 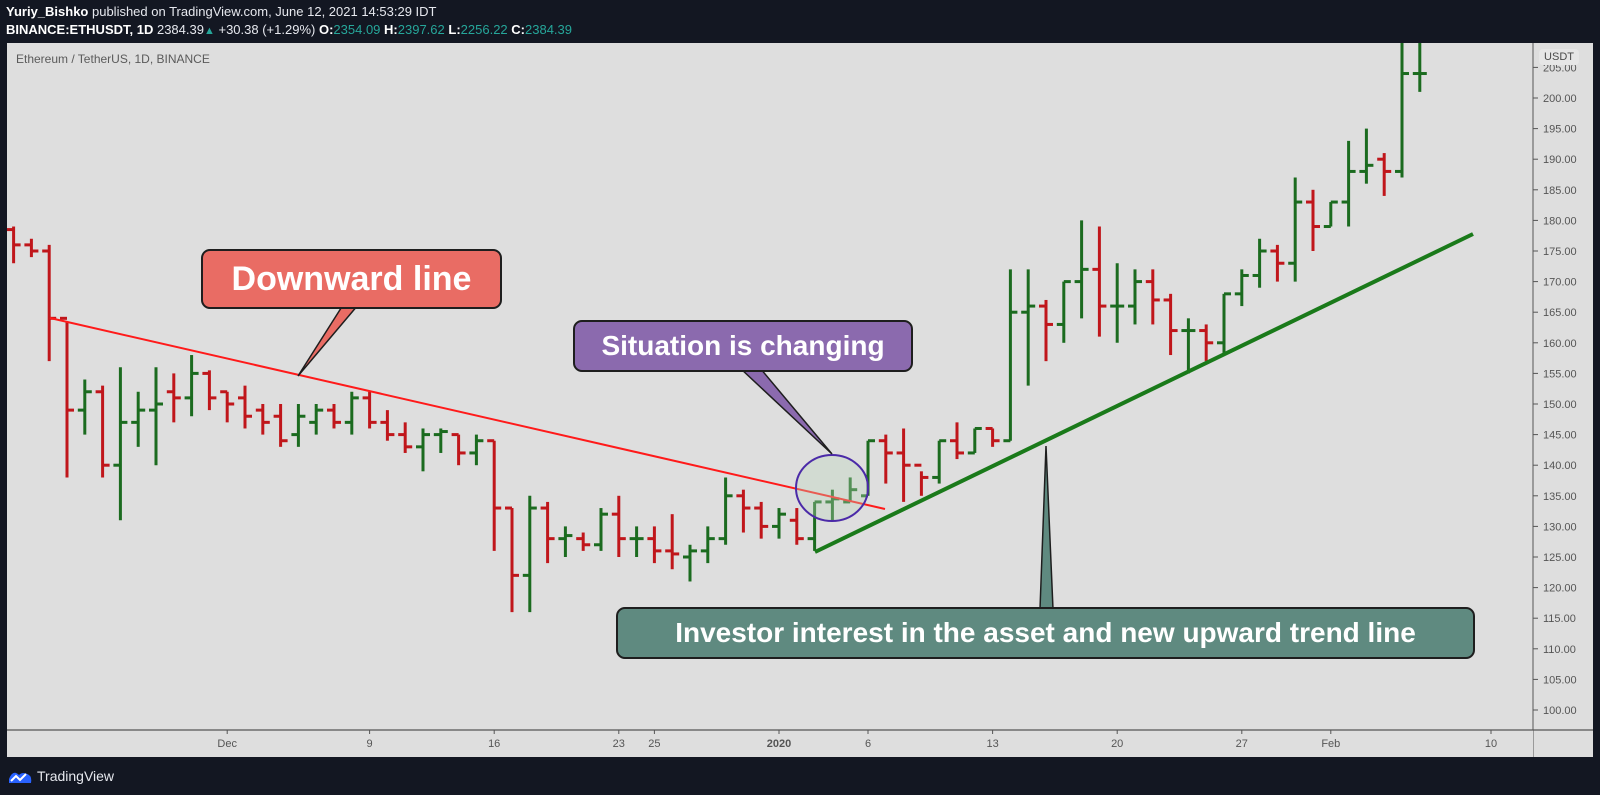 I want to click on time-axis, so click(x=770, y=743).